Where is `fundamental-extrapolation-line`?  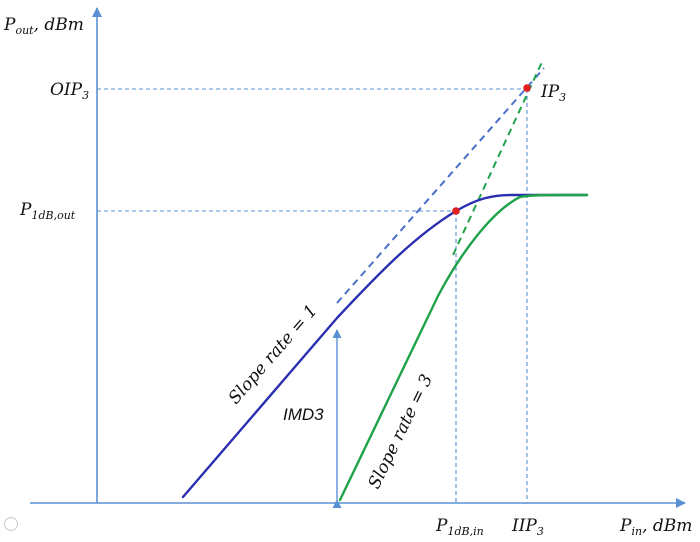 fundamental-extrapolation-line is located at coordinates (440, 185).